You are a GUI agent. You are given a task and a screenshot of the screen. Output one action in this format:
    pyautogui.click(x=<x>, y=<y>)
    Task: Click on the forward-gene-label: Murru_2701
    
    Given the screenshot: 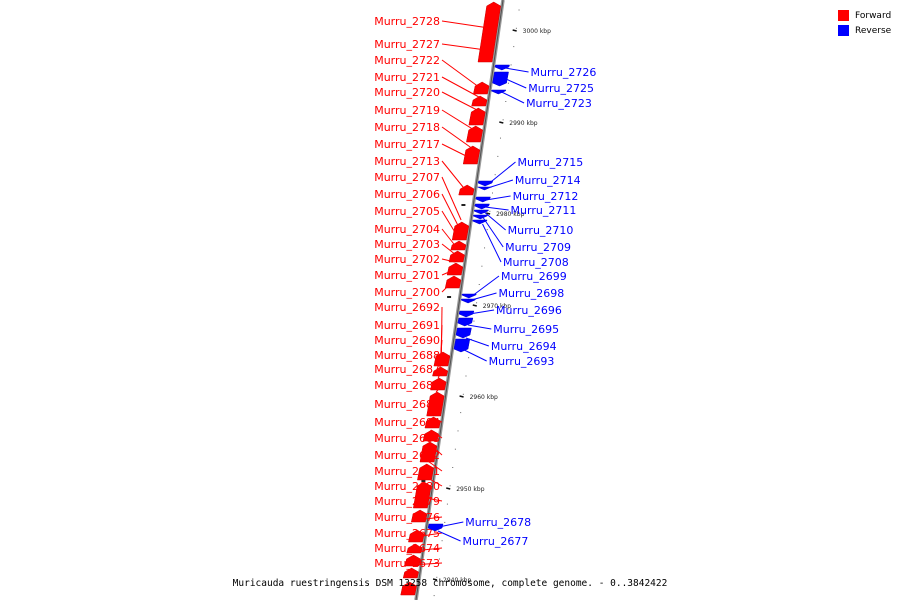 What is the action you would take?
    pyautogui.click(x=407, y=275)
    